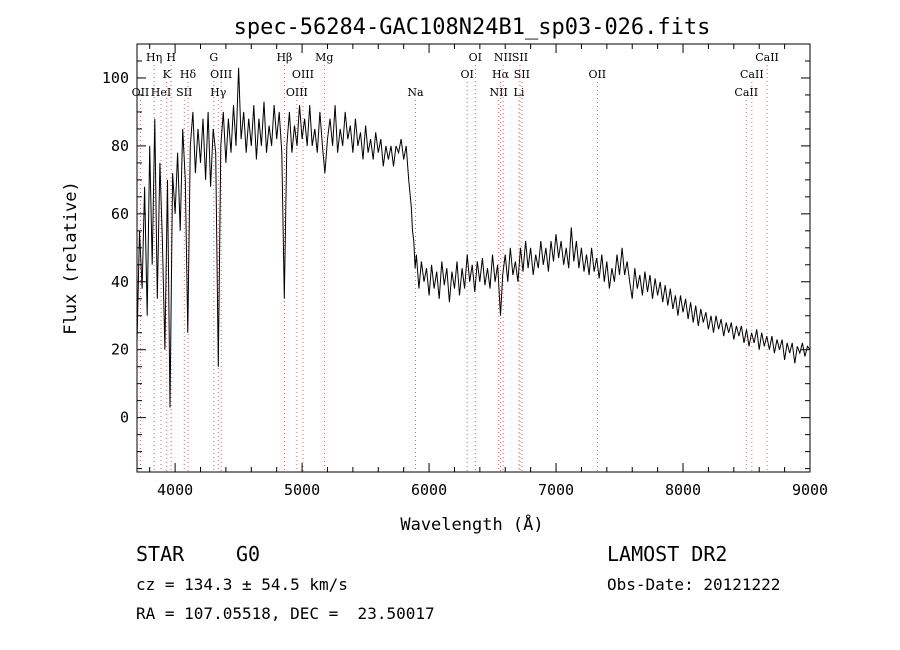 The height and width of the screenshot is (650, 900). I want to click on line-marker-label: Hη, so click(154, 57).